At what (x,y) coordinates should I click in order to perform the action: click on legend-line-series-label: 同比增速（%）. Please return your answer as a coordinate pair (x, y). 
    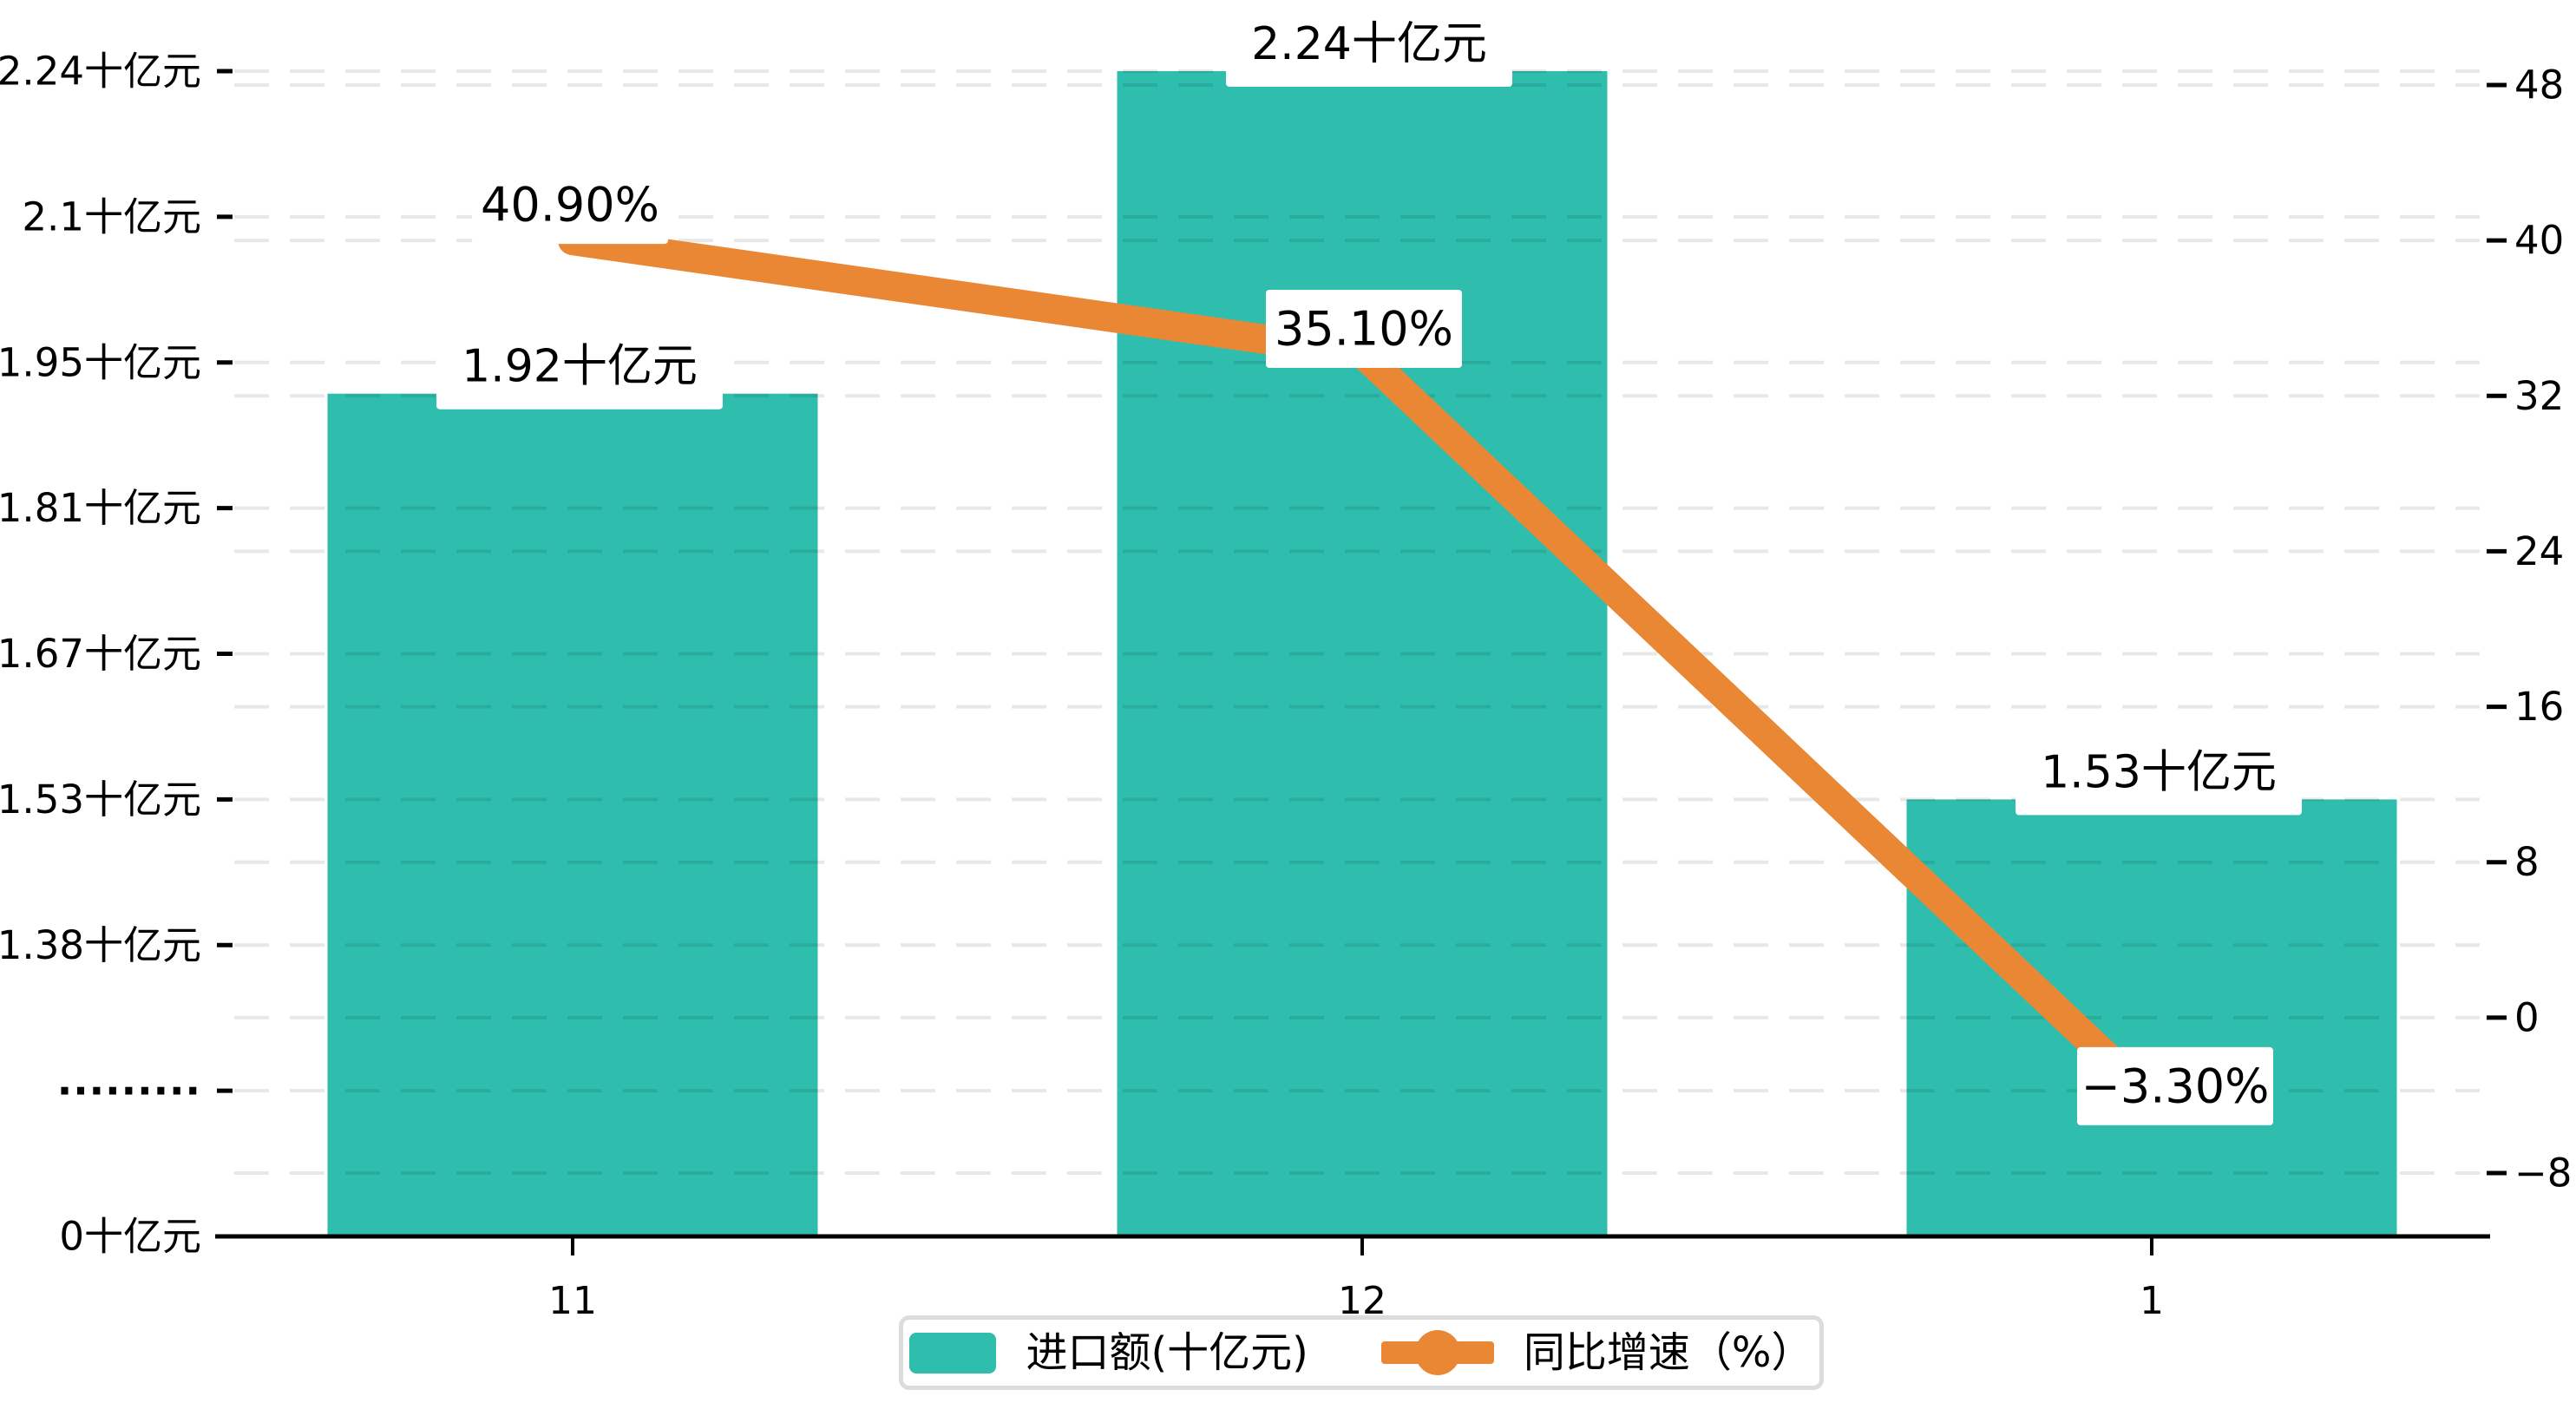
    Looking at the image, I should click on (1668, 1353).